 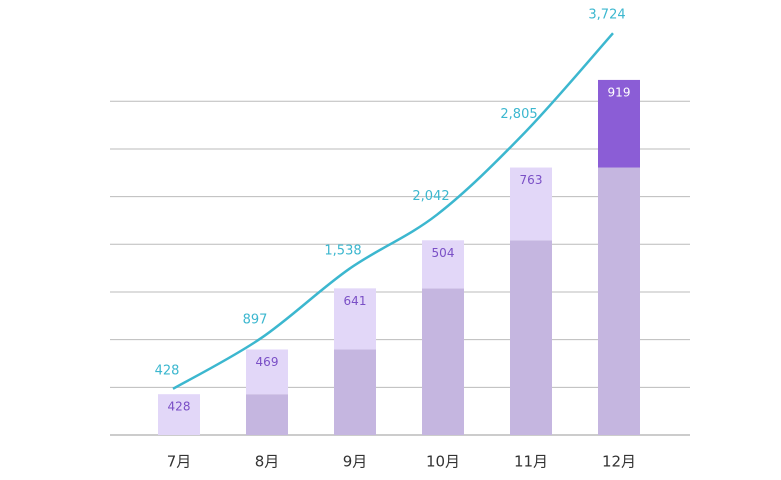 I want to click on bar-value-label: 919, so click(x=619, y=92).